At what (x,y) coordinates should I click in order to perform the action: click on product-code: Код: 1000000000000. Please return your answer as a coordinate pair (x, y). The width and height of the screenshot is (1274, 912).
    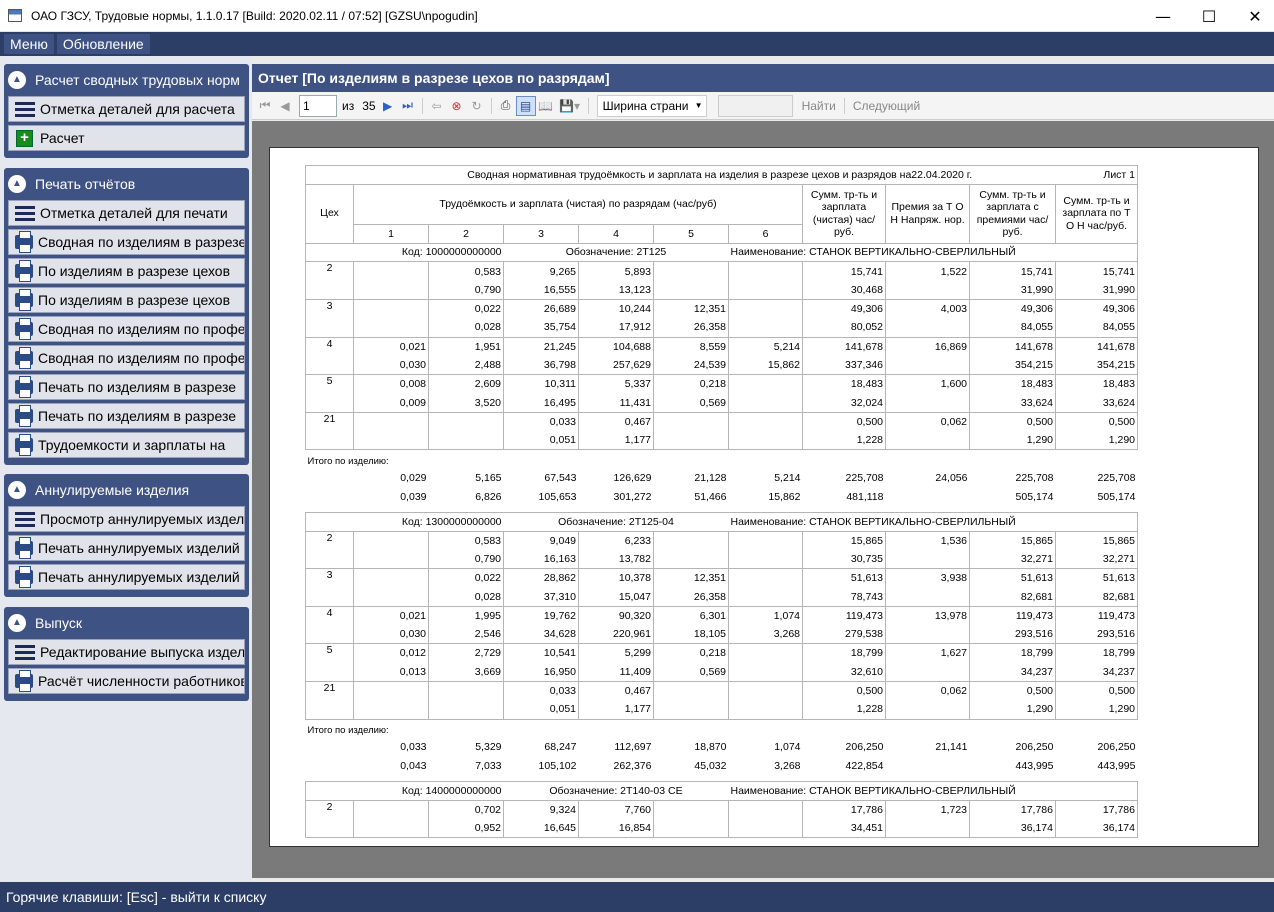
    Looking at the image, I should click on (404, 252).